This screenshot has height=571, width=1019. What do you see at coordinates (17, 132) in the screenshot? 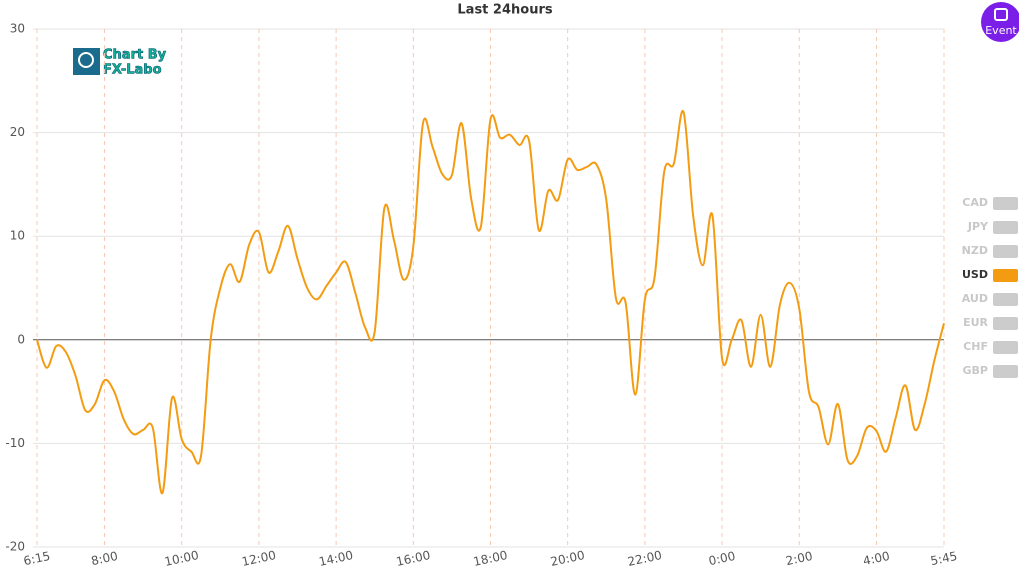
I see `y-tick-label: 20` at bounding box center [17, 132].